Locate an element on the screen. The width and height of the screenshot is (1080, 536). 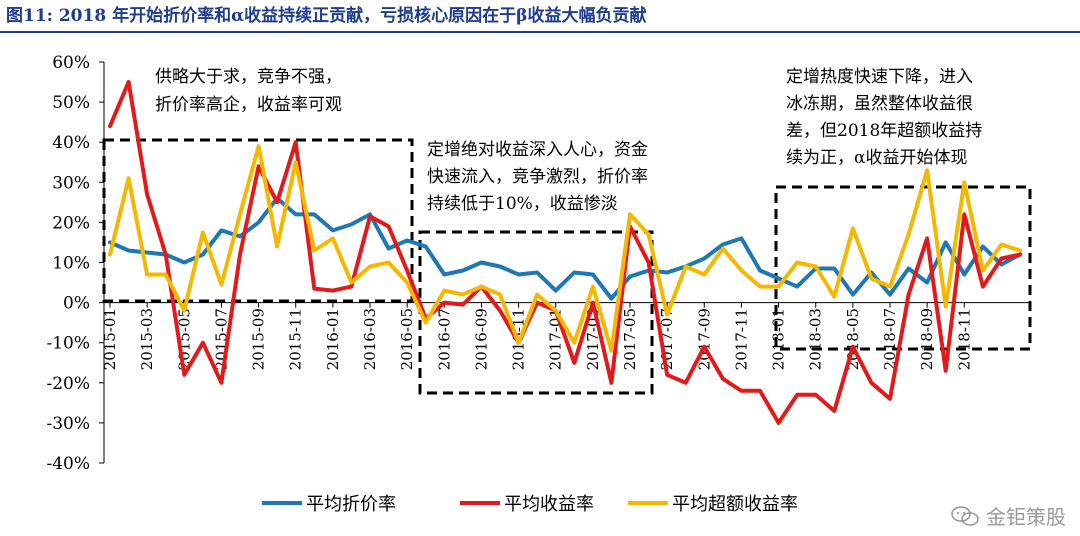
watermark-text: 金钜策股 is located at coordinates (1026, 517).